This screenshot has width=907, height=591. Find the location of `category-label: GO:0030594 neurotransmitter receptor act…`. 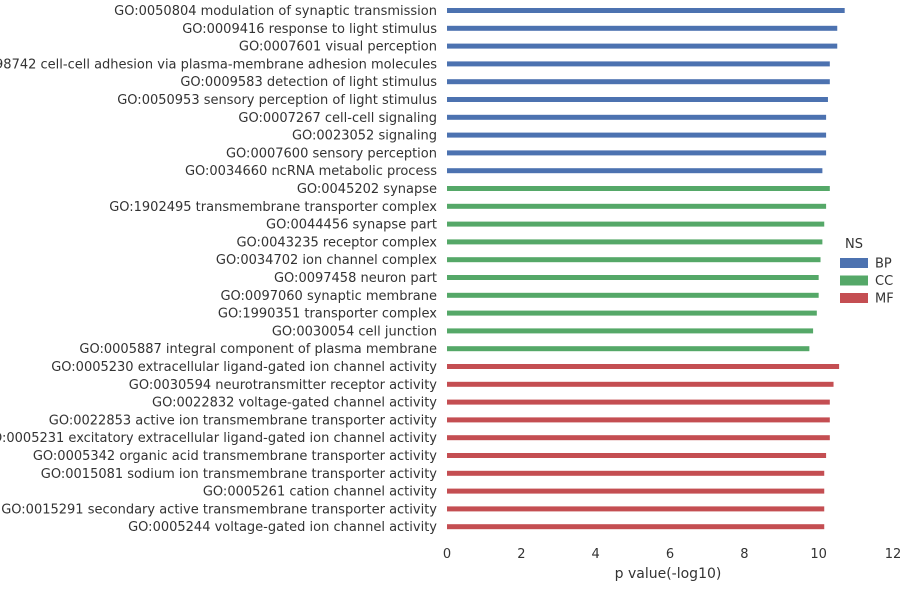

category-label: GO:0030594 neurotransmitter receptor act… is located at coordinates (283, 385).